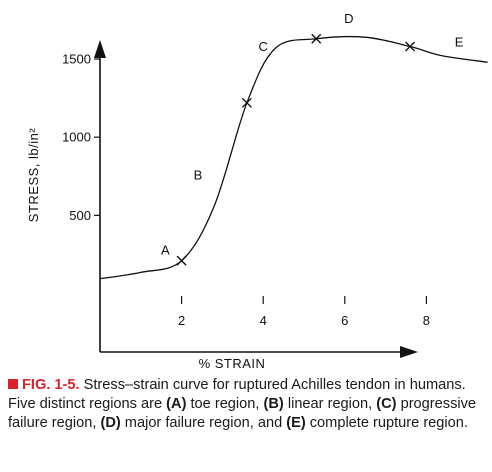 This screenshot has height=472, width=492. What do you see at coordinates (232, 363) in the screenshot?
I see `x-axis-title: % STRAIN` at bounding box center [232, 363].